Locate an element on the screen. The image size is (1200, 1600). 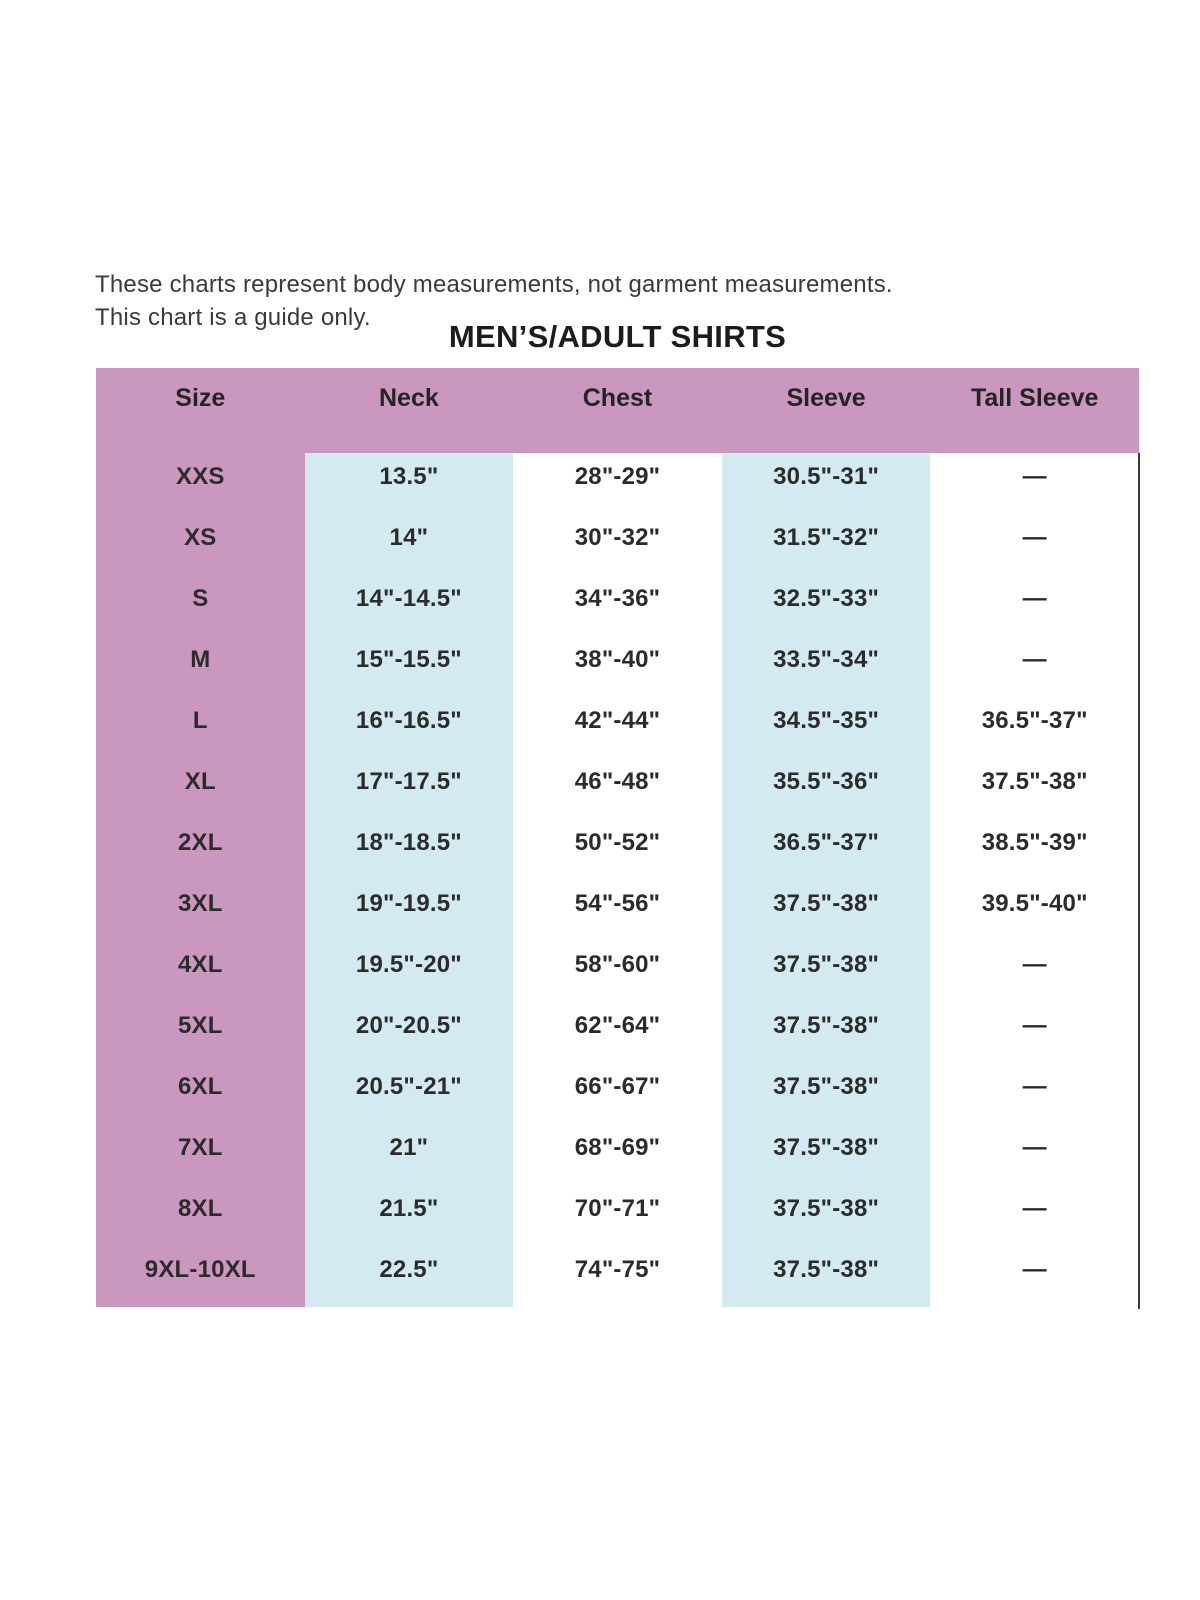
sleeve-cell: 34.5"-35" is located at coordinates (826, 727).